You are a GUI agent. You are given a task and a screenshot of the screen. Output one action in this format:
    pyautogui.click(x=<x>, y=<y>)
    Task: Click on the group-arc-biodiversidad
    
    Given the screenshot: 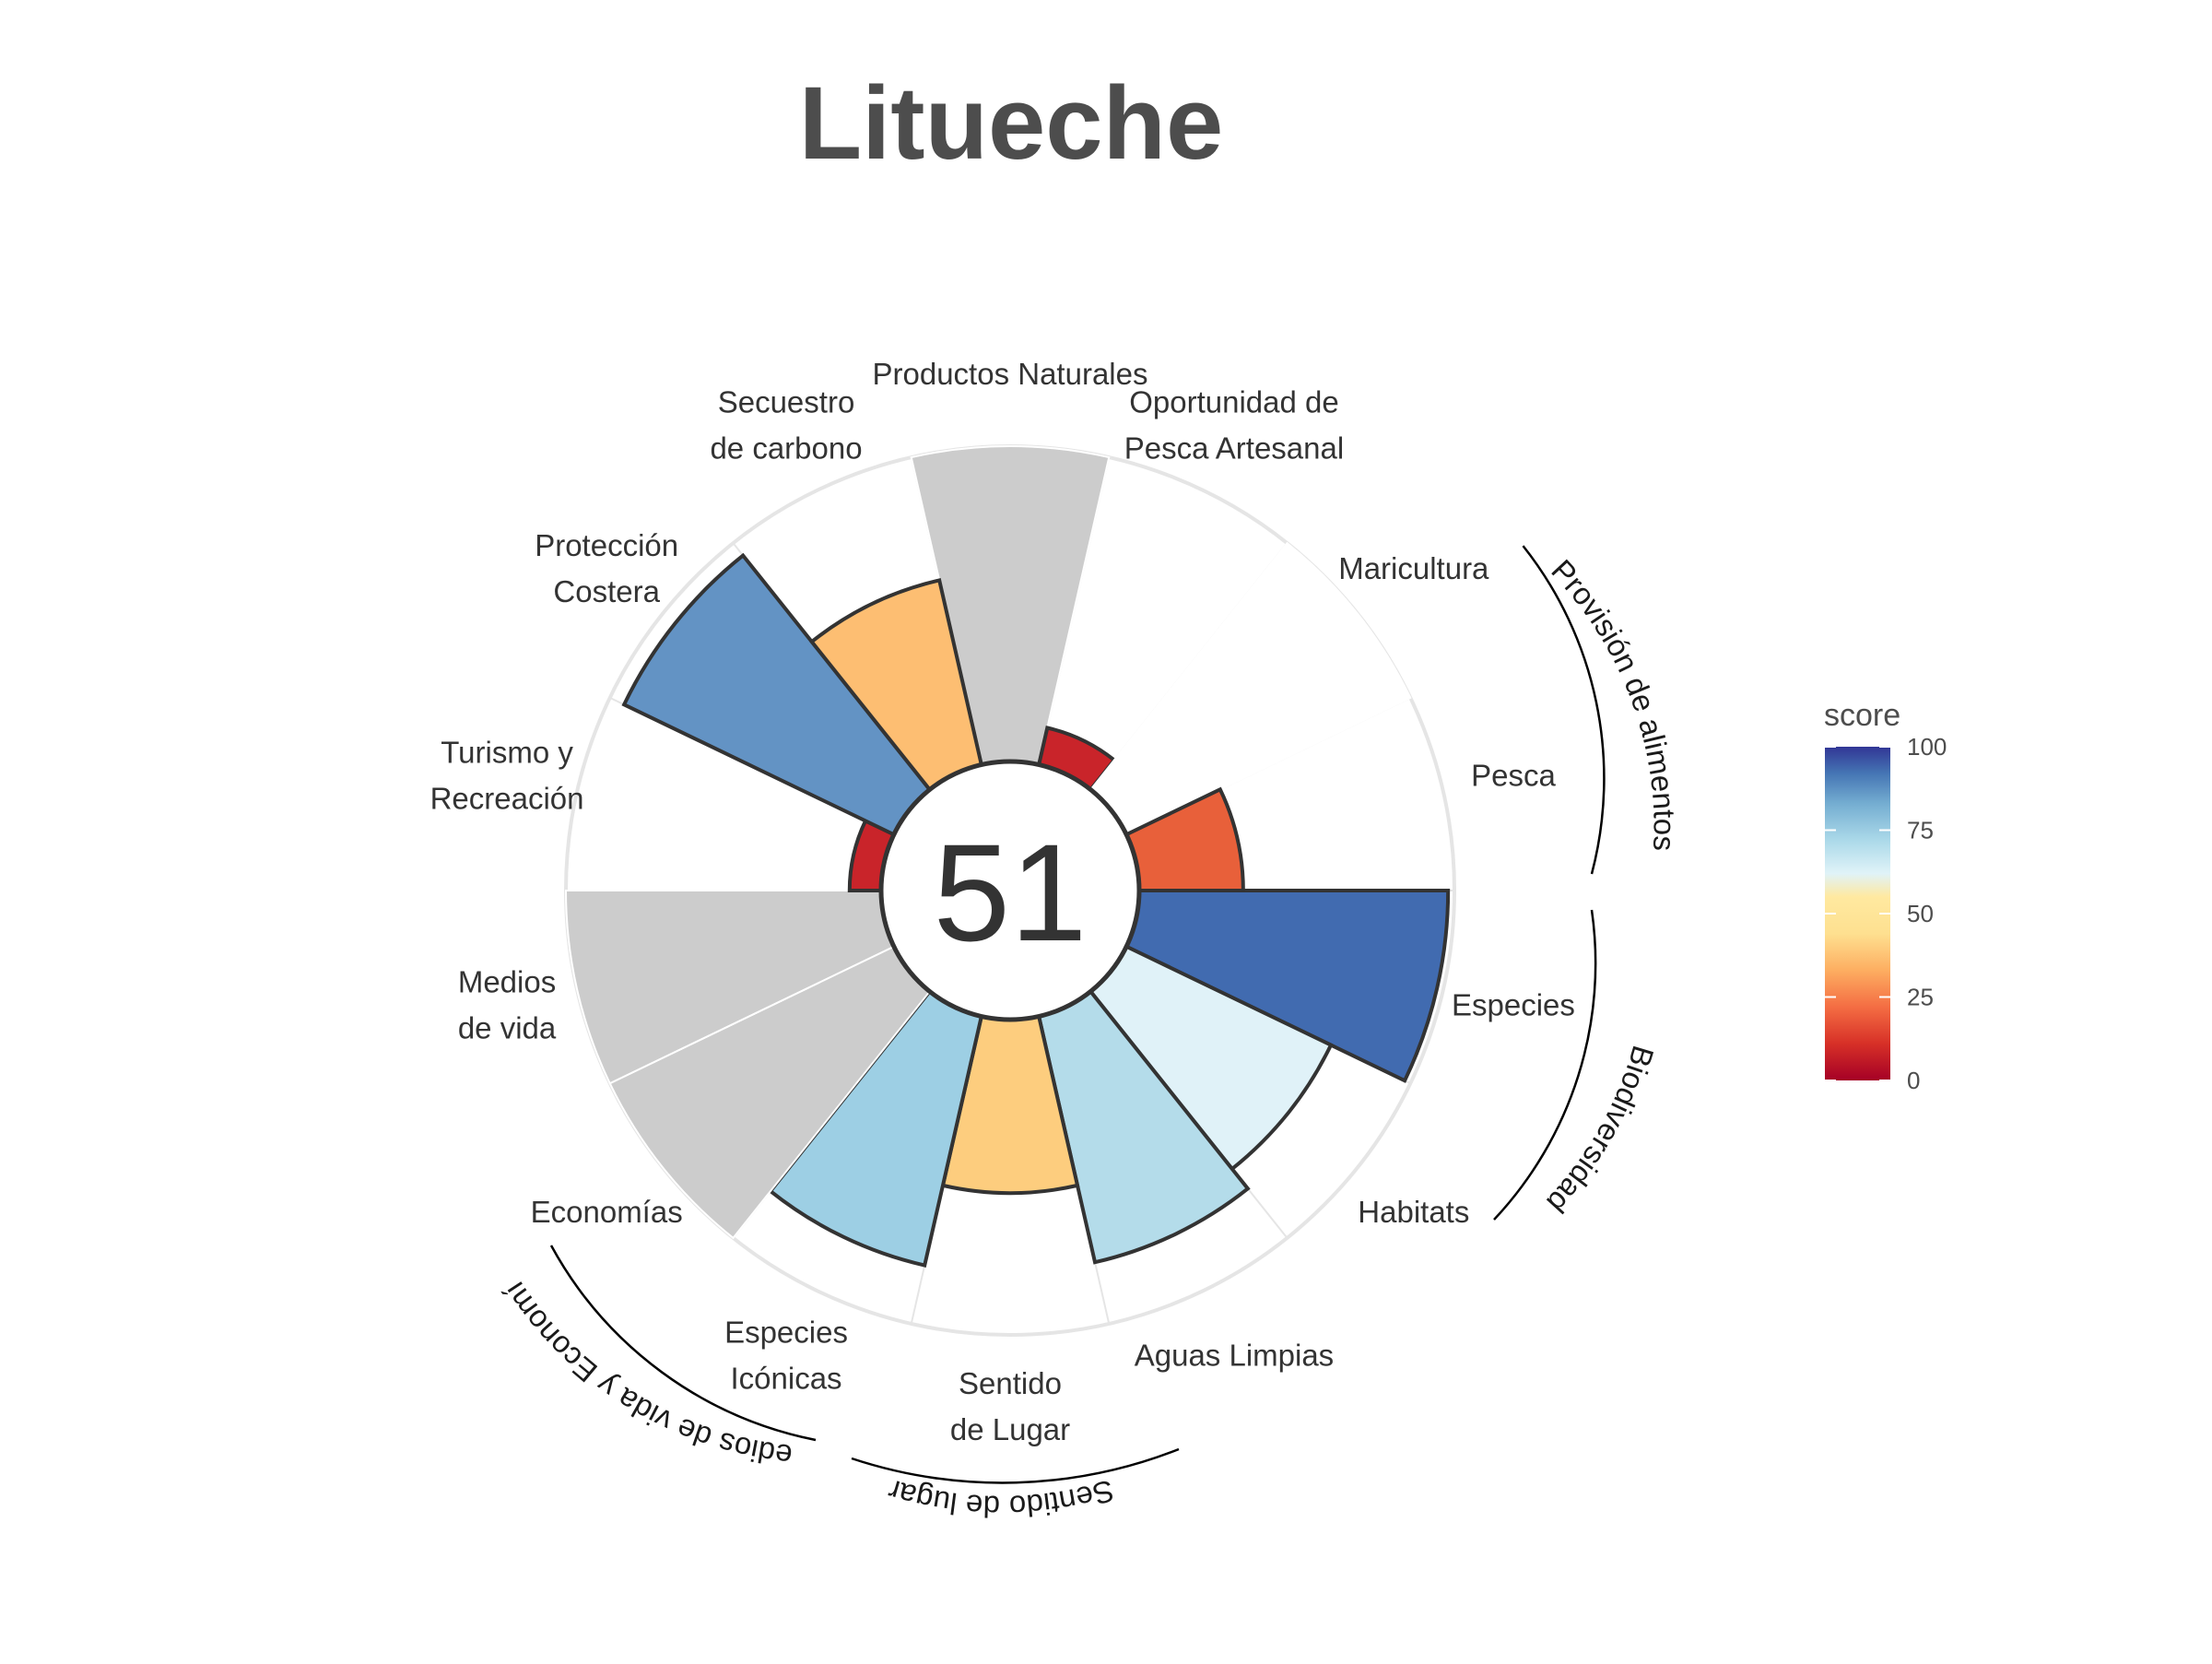 What is the action you would take?
    pyautogui.click(x=1545, y=1065)
    